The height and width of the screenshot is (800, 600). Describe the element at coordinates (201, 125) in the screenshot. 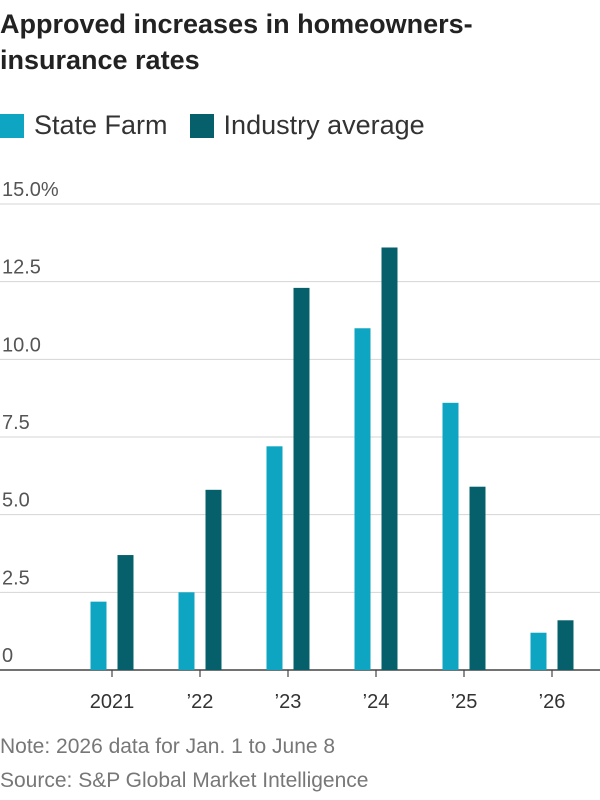

I see `legend-swatch-industry-average` at that location.